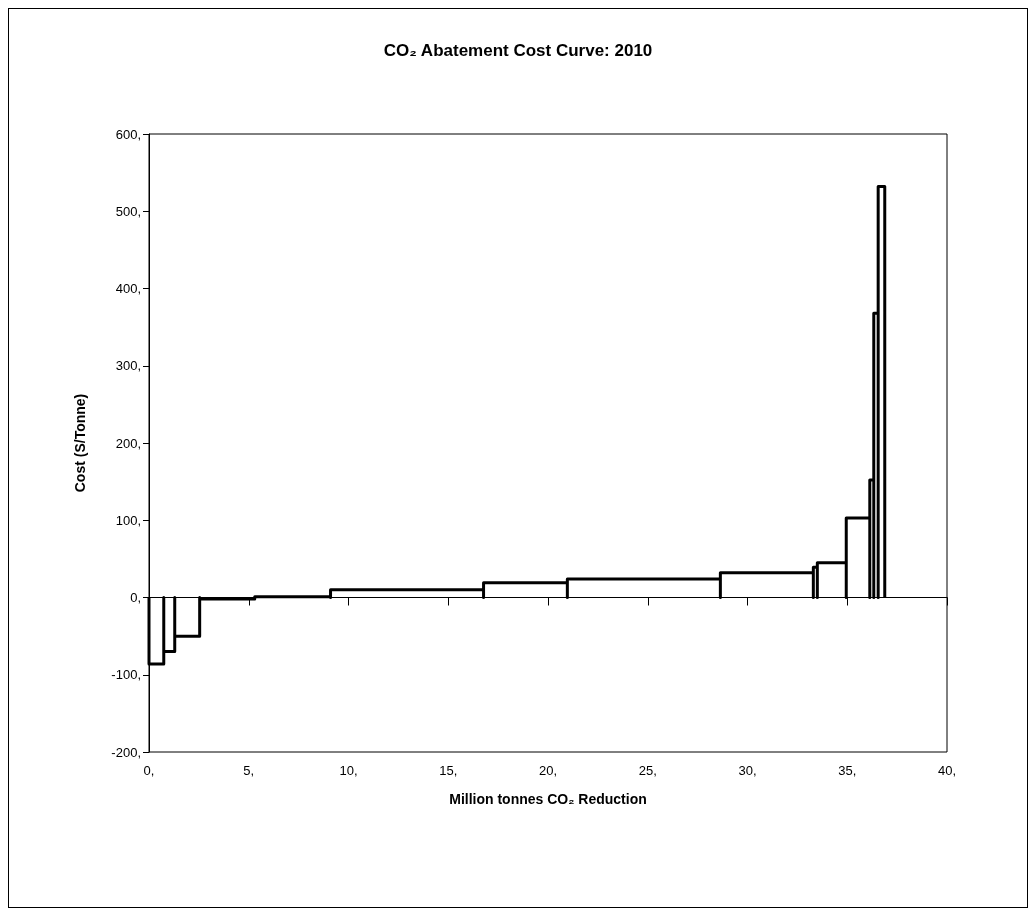 This screenshot has width=1036, height=916. I want to click on x-tick-label: 25,, so click(647, 770).